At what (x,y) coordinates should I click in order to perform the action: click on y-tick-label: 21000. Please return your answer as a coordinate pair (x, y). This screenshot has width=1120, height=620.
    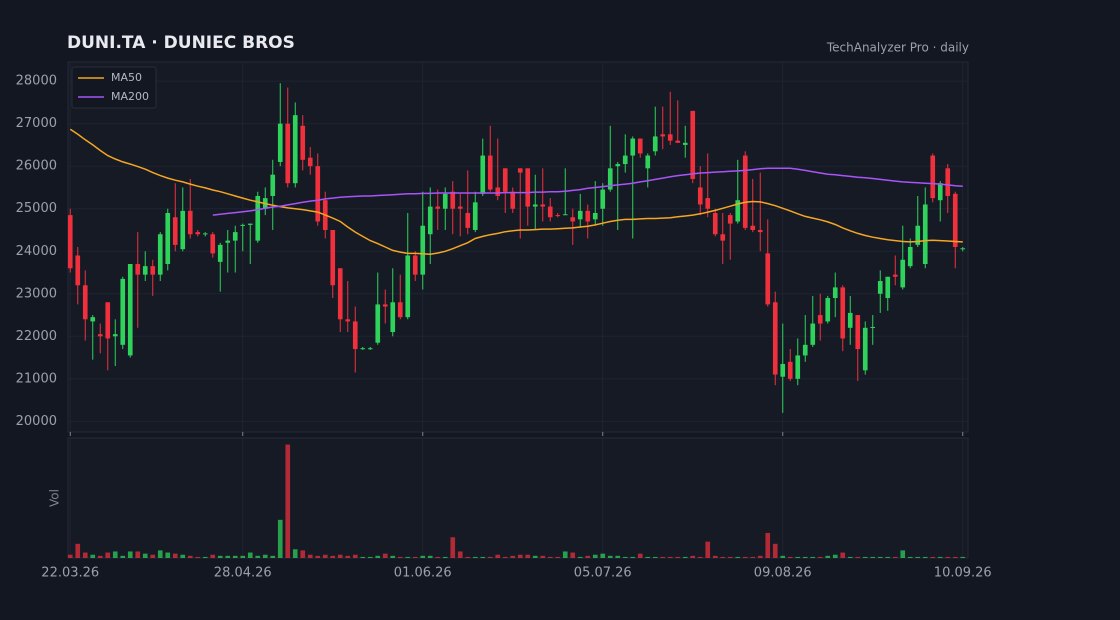
    Looking at the image, I should click on (36, 378).